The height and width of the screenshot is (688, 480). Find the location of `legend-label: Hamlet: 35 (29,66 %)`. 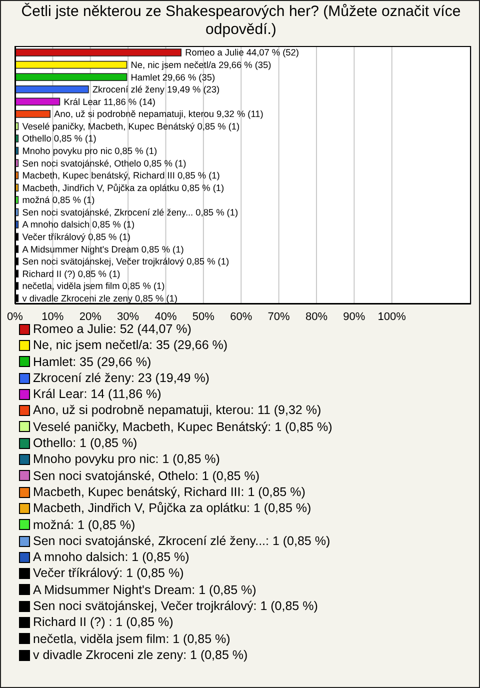

legend-label: Hamlet: 35 (29,66 %) is located at coordinates (92, 362).